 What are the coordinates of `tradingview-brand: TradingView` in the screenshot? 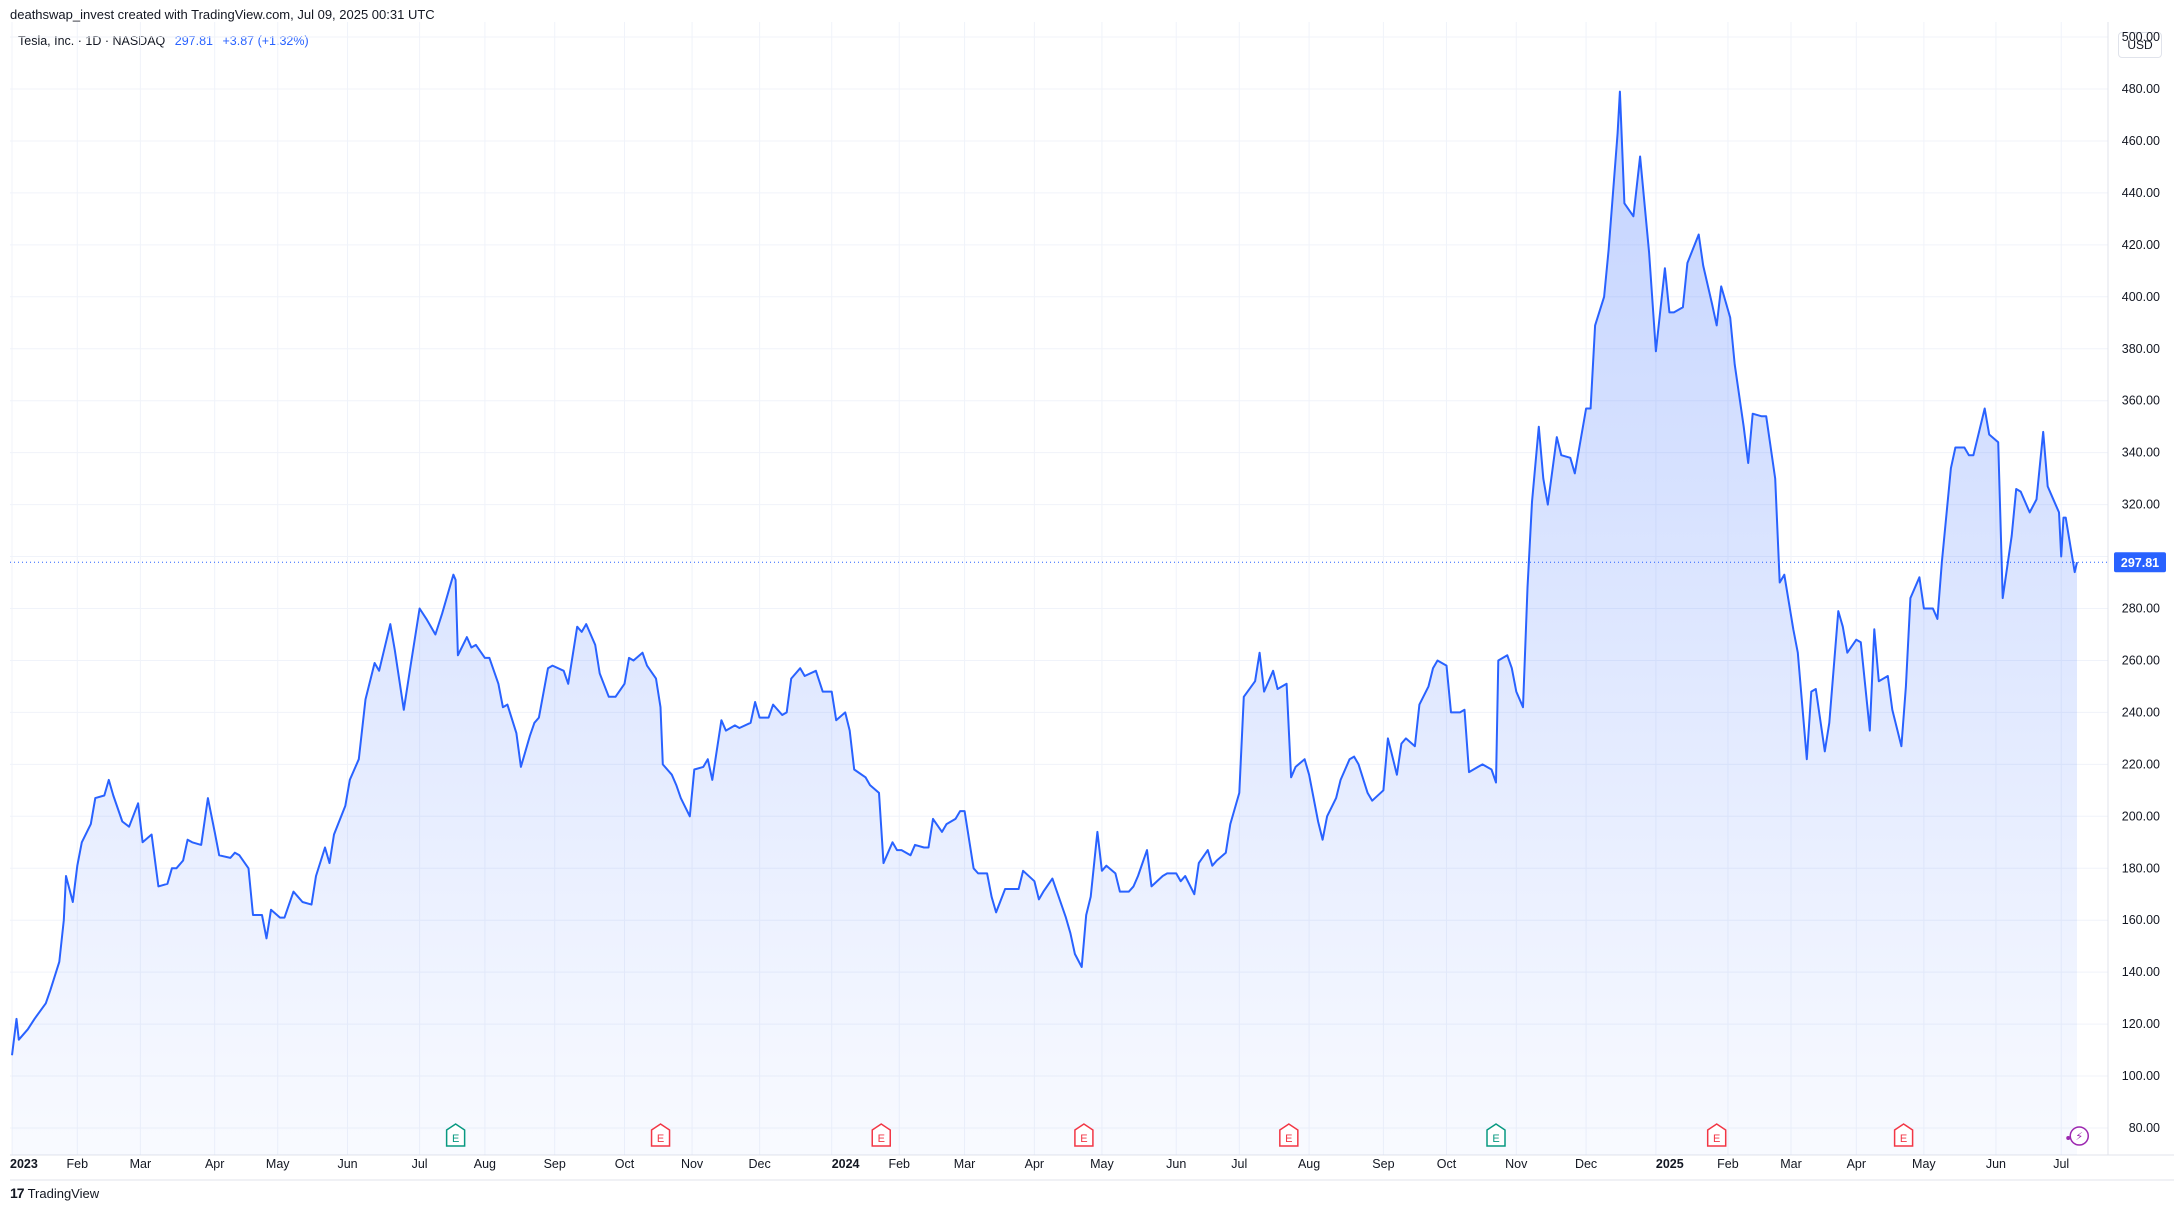 It's located at (63, 1193).